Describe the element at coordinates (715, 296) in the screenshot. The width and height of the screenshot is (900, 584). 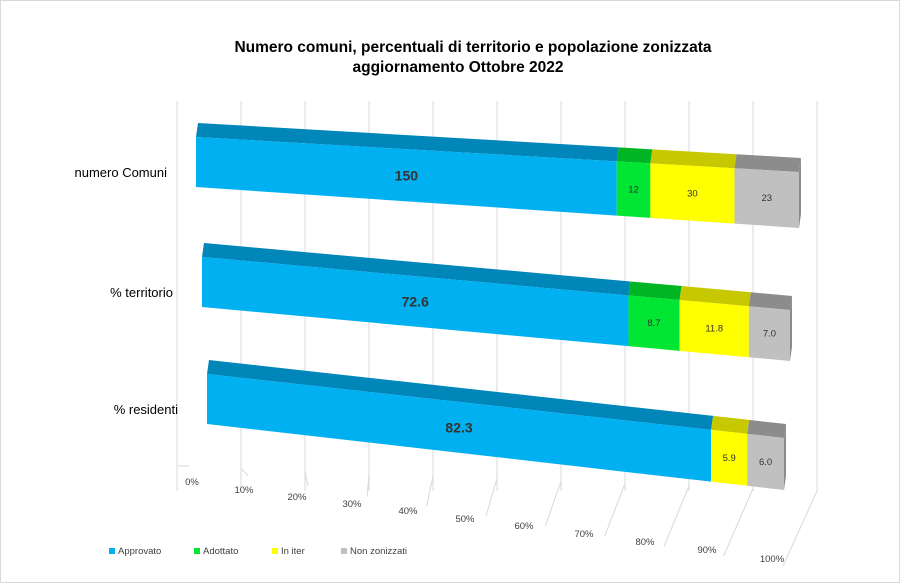
I see `bar-top-in-iter-pct-territorio` at that location.